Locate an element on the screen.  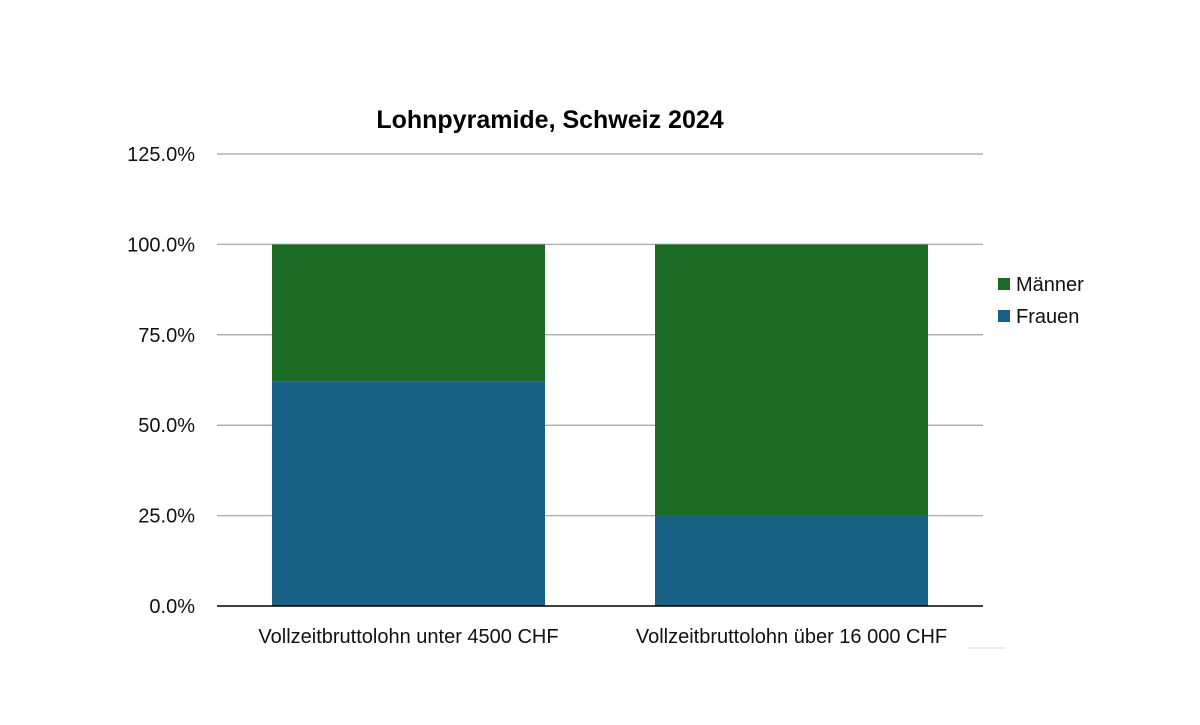
y-axis: 0.0% 25.0% 50.0% 75.0% 100.0% 125.0% is located at coordinates (161, 381).